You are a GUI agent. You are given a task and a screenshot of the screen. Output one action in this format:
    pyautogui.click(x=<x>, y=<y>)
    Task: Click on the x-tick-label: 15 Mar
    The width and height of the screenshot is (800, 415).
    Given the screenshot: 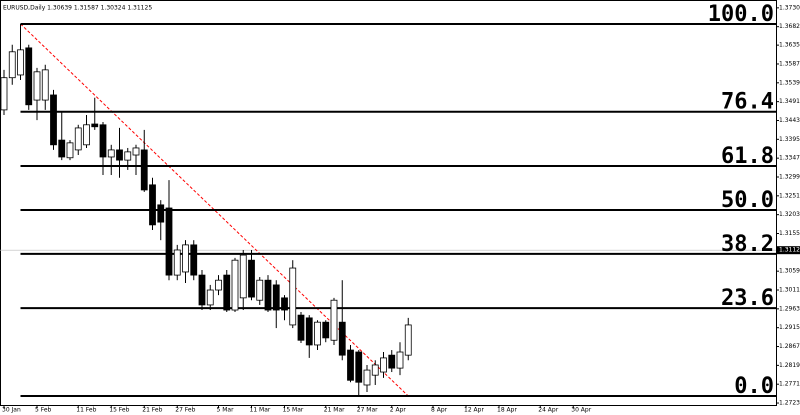 What is the action you would take?
    pyautogui.click(x=293, y=410)
    